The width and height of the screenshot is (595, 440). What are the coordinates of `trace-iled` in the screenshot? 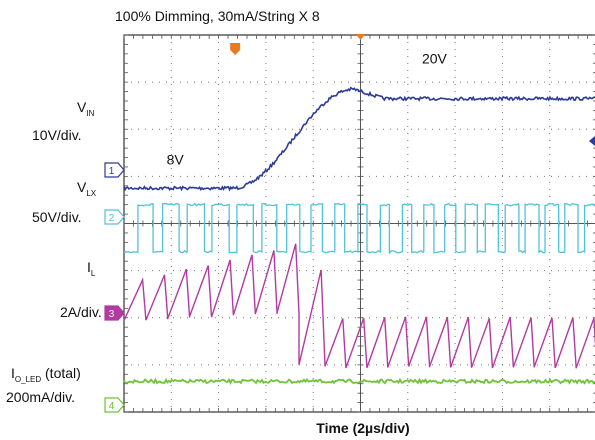 It's located at (359, 381).